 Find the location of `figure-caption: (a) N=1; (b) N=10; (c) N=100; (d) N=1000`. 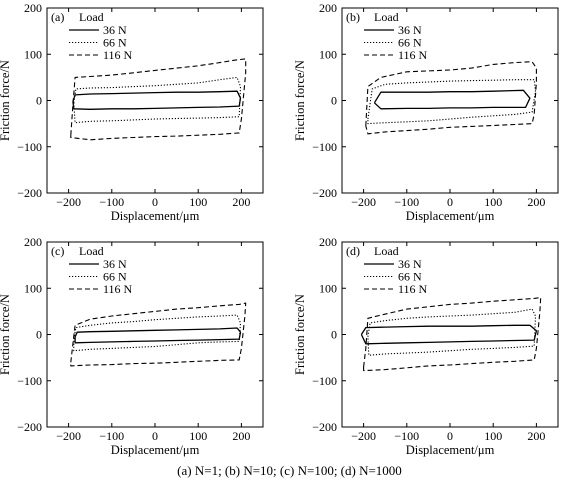

figure-caption: (a) N=1; (b) N=10; (c) N=100; (d) N=1000 is located at coordinates (289, 470).